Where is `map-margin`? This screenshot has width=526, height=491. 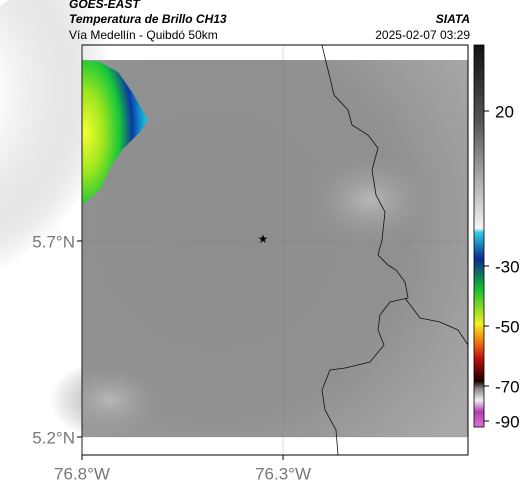
map-margin is located at coordinates (275, 446).